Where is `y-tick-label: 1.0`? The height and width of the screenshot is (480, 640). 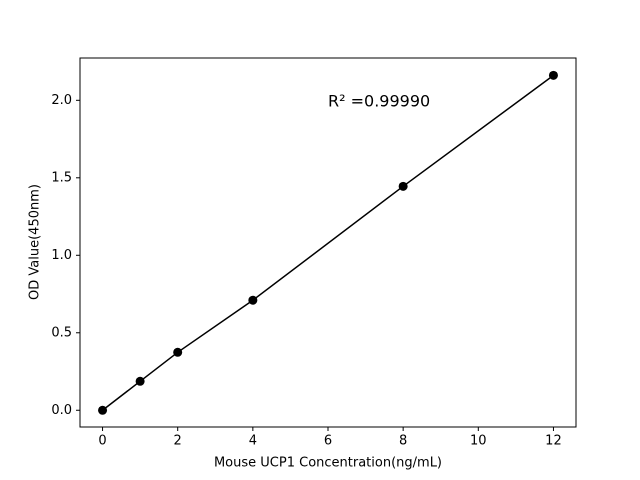 y-tick-label: 1.0 is located at coordinates (61, 255).